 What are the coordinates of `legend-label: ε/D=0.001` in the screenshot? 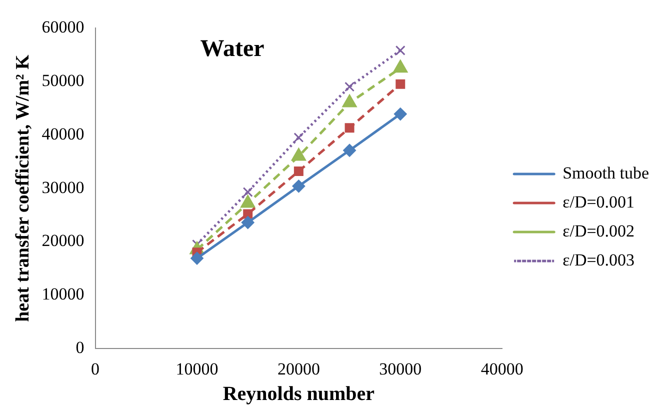 It's located at (598, 202).